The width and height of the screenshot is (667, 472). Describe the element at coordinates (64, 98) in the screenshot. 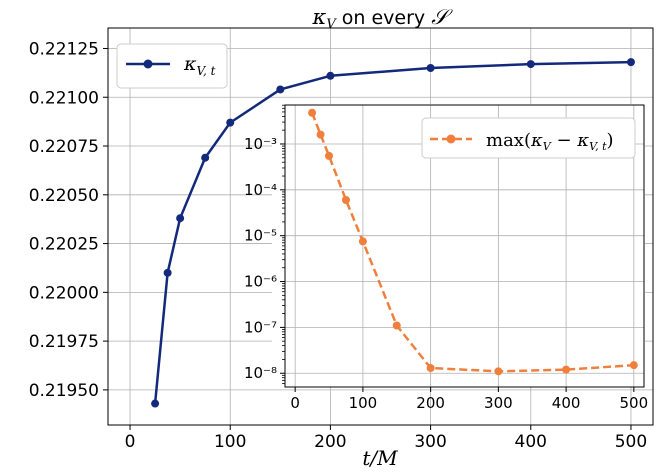

I see `main-y-tick-label: 0.22100` at that location.